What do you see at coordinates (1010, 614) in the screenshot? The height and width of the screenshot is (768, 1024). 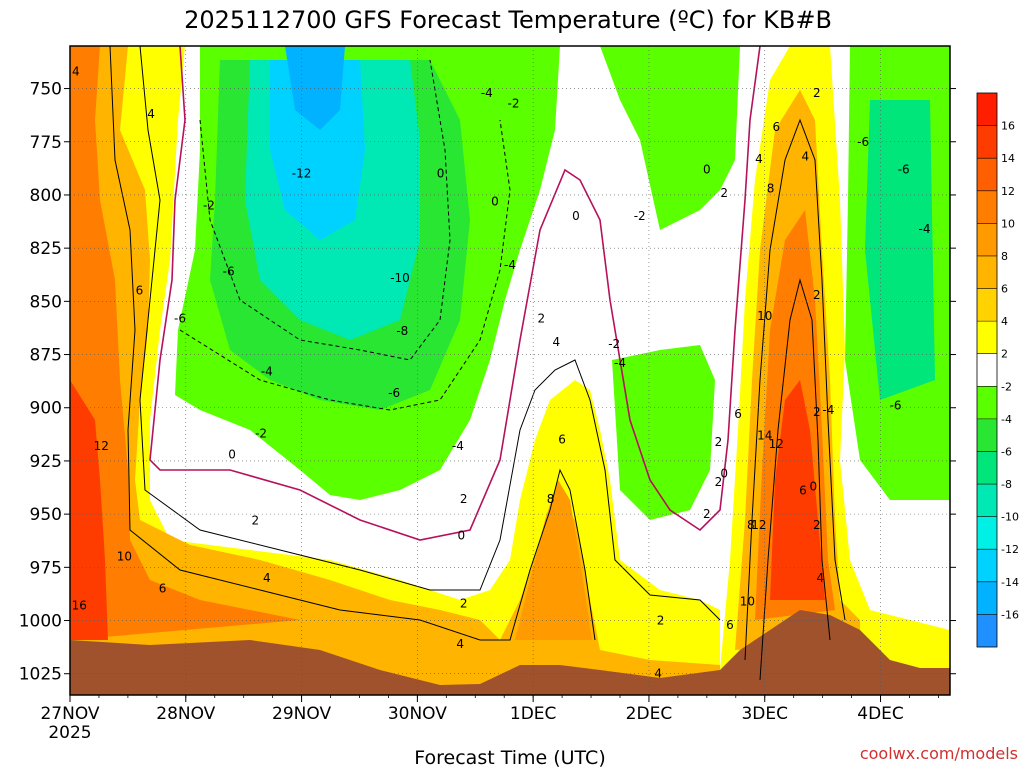 I see `colorbar-label: -16` at bounding box center [1010, 614].